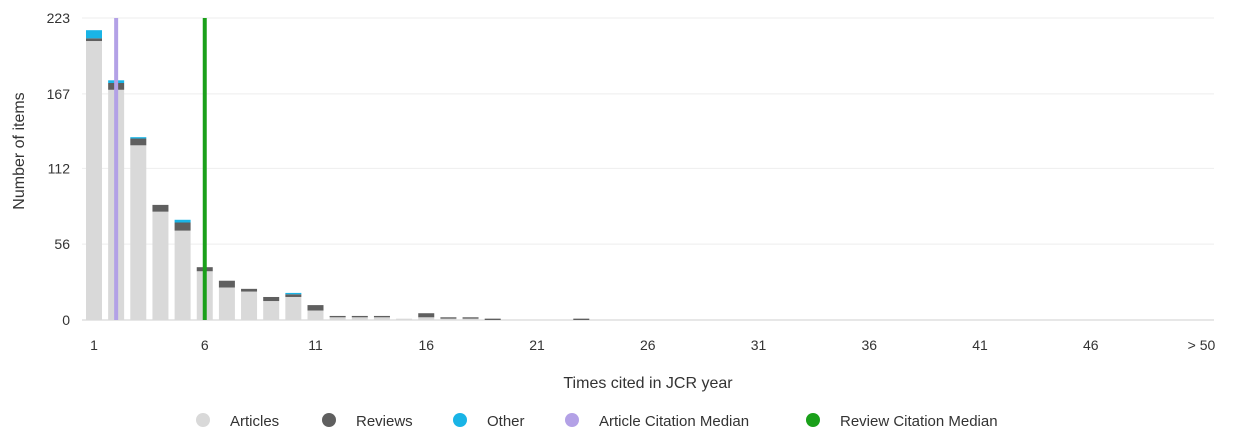 Image resolution: width=1238 pixels, height=443 pixels. Describe the element at coordinates (160, 169) in the screenshot. I see `median-lines-layer` at that location.